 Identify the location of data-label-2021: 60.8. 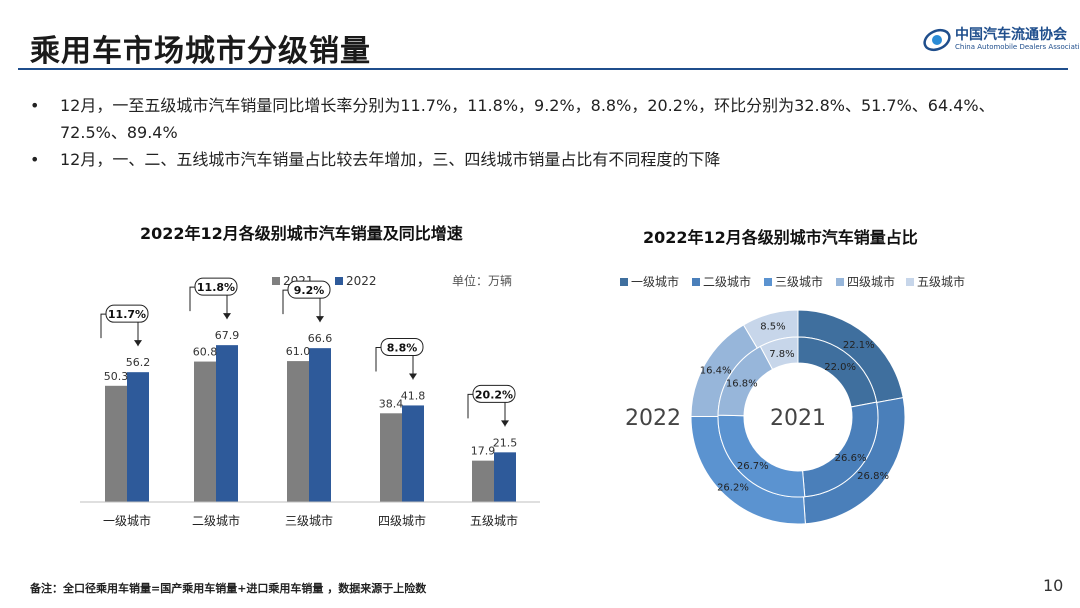
(205, 352).